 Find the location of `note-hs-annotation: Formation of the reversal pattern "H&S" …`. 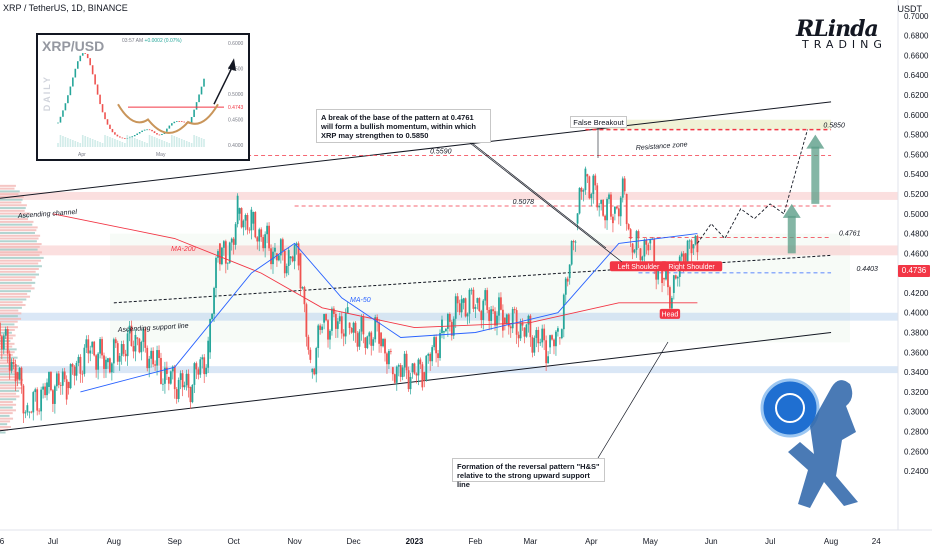

note-hs-annotation: Formation of the reversal pattern "H&S" … is located at coordinates (528, 473).